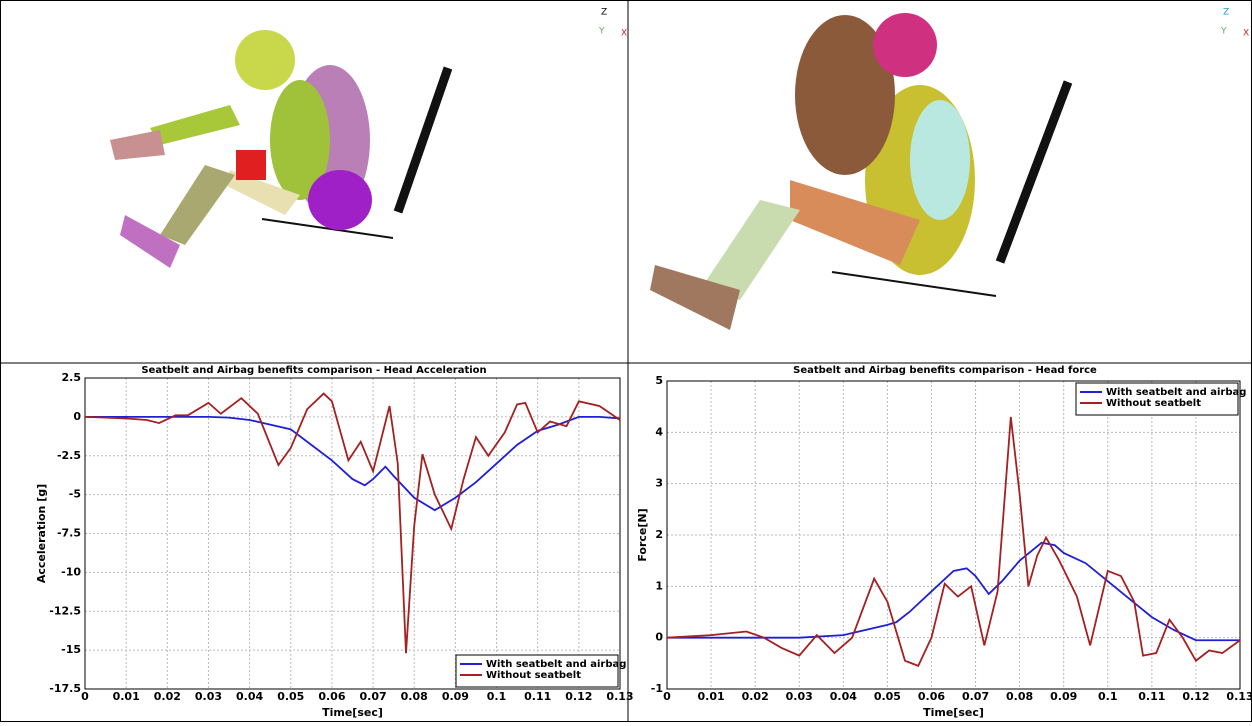  What do you see at coordinates (75, 494) in the screenshot?
I see `y-tick-label: -5` at bounding box center [75, 494].